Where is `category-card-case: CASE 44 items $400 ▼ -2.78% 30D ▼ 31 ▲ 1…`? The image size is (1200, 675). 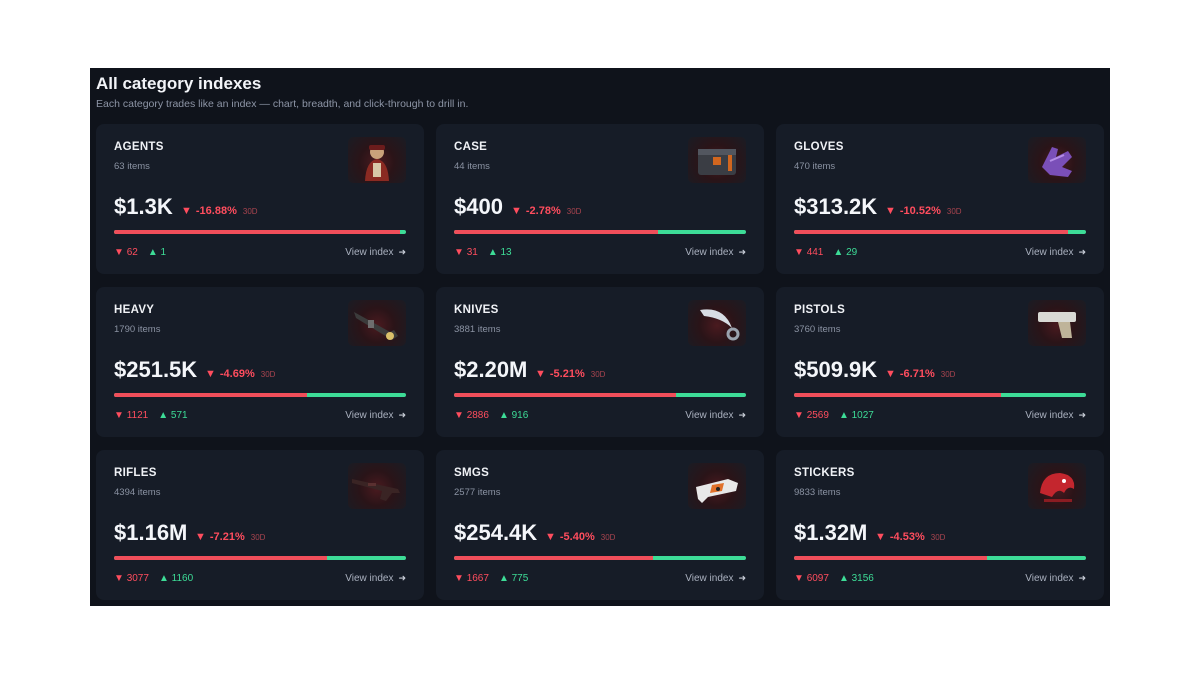 category-card-case: CASE 44 items $400 ▼ -2.78% 30D ▼ 31 ▲ 1… is located at coordinates (600, 199).